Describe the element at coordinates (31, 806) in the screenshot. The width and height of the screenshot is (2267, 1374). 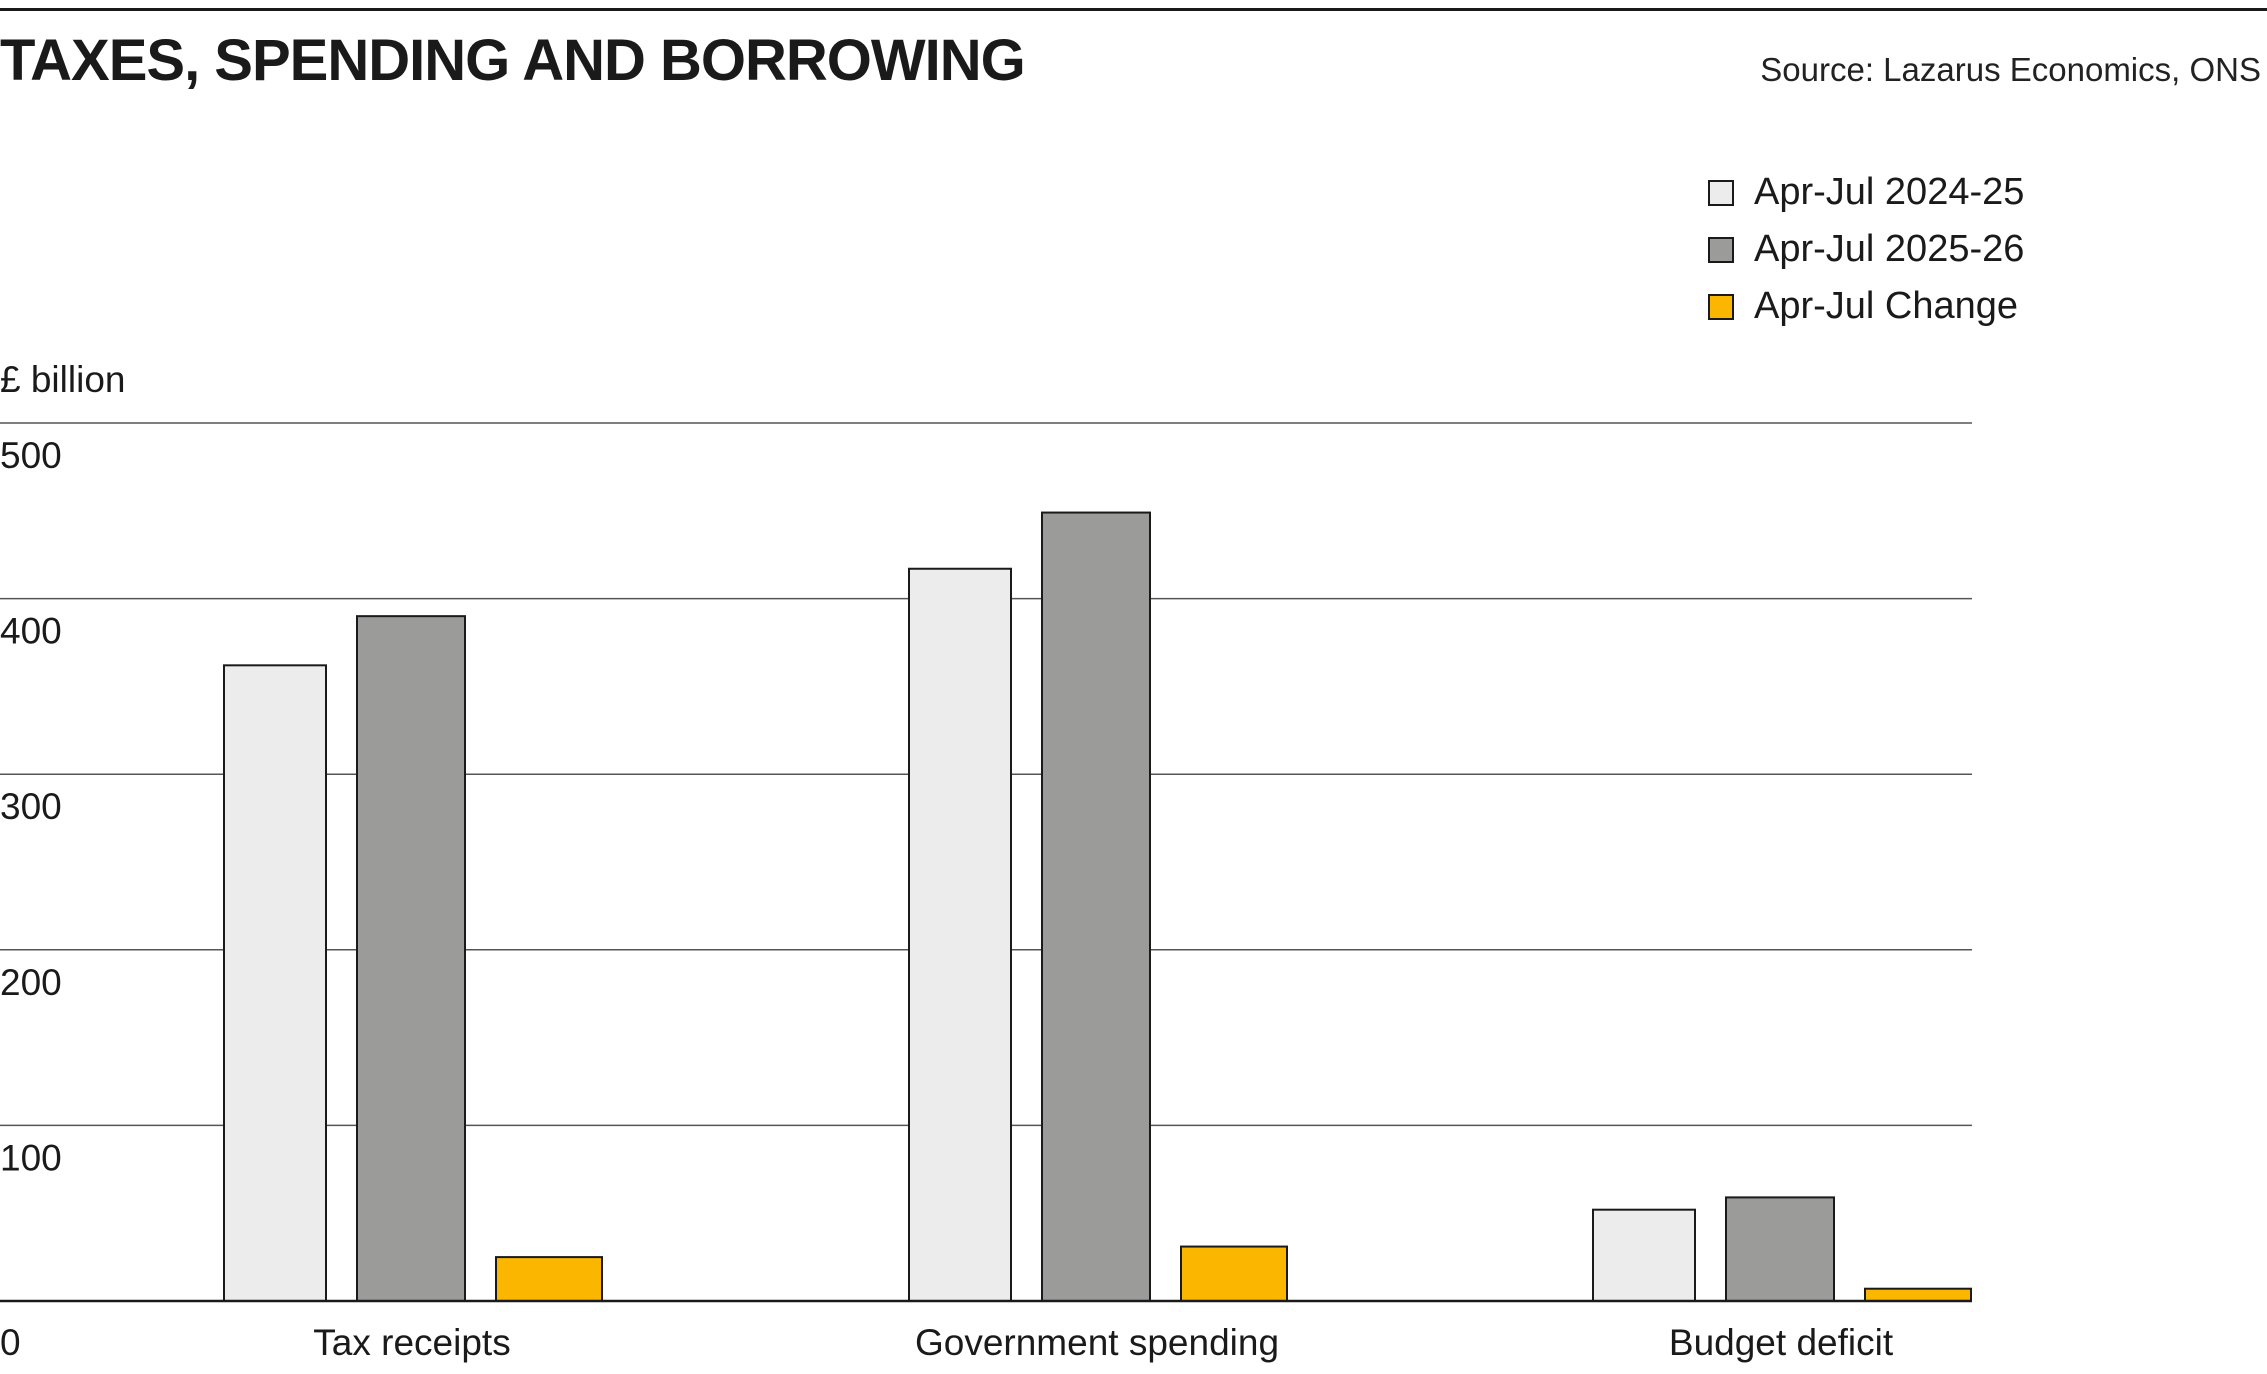
I see `y-tick-label-300: 300` at that location.